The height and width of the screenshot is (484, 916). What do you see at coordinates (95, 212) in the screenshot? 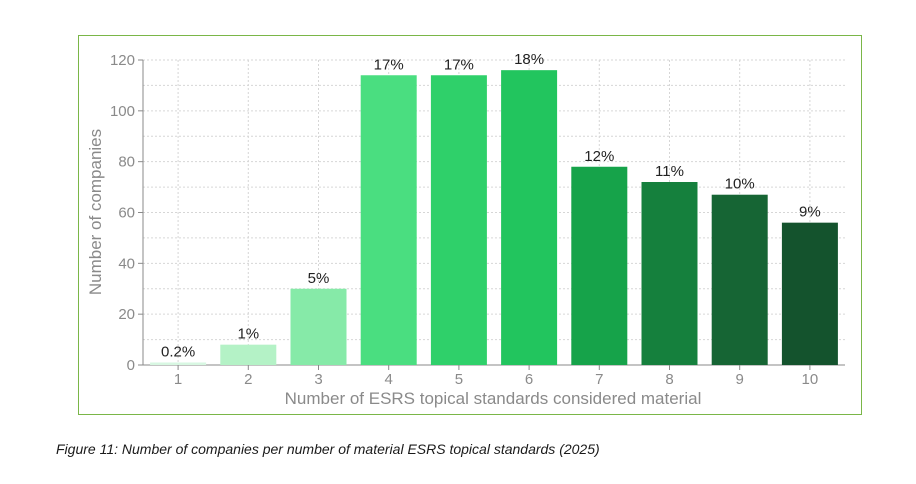
I see `y-axis-label: Number of companies` at bounding box center [95, 212].